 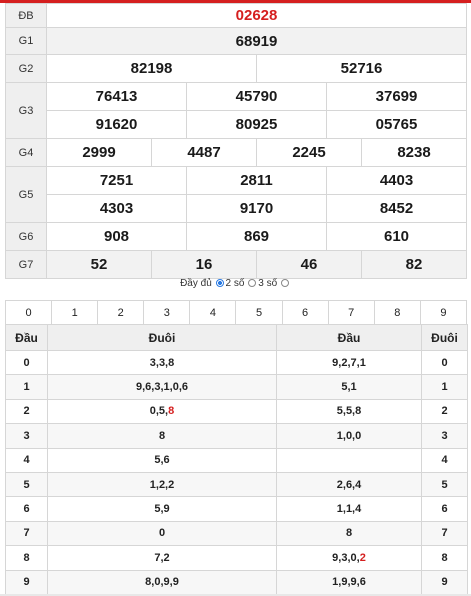 I want to click on g3-value: 37699, so click(x=396, y=96).